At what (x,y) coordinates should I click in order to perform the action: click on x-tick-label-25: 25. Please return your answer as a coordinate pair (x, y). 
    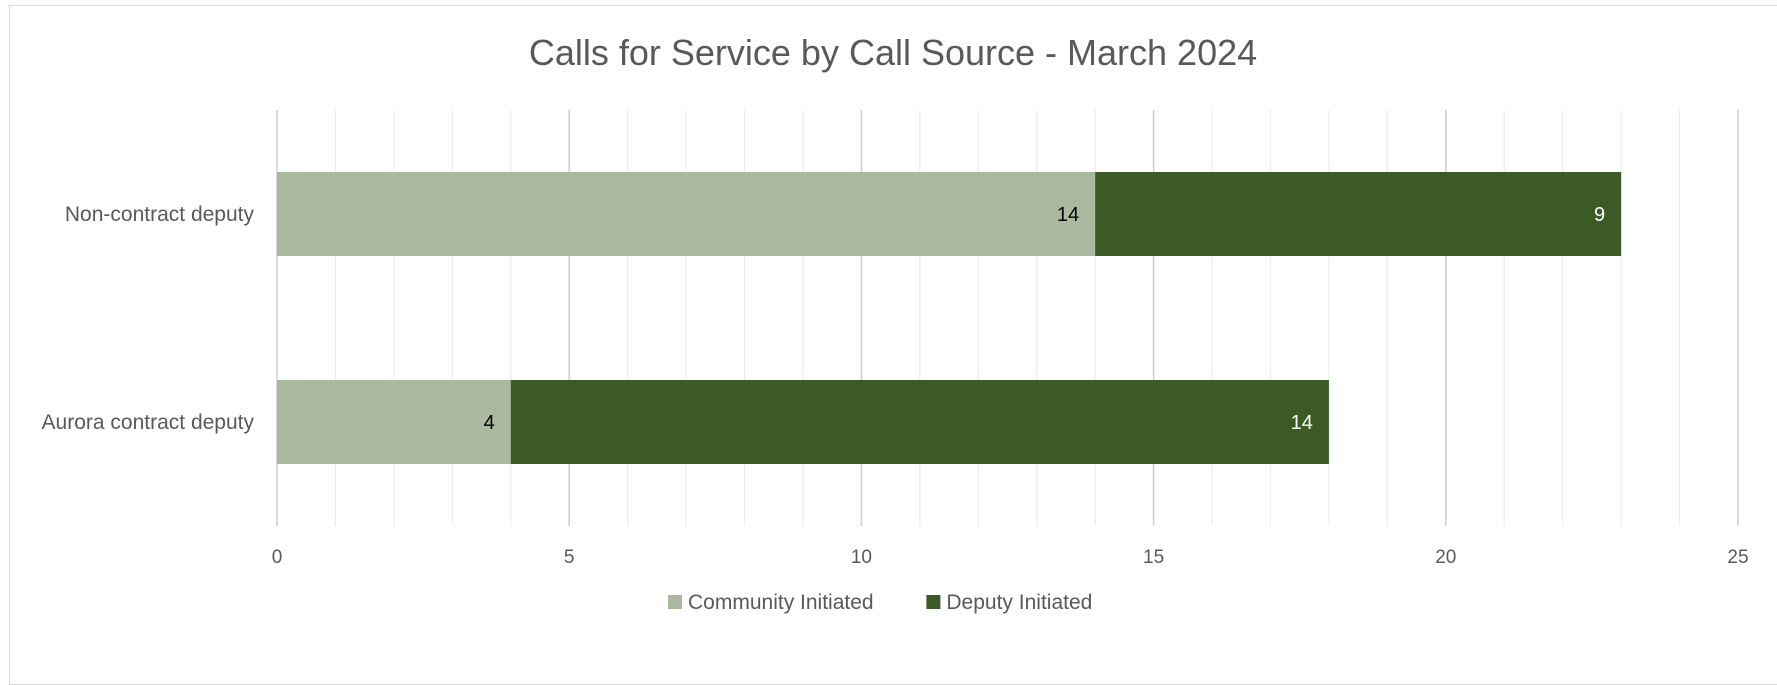
    Looking at the image, I should click on (1737, 557).